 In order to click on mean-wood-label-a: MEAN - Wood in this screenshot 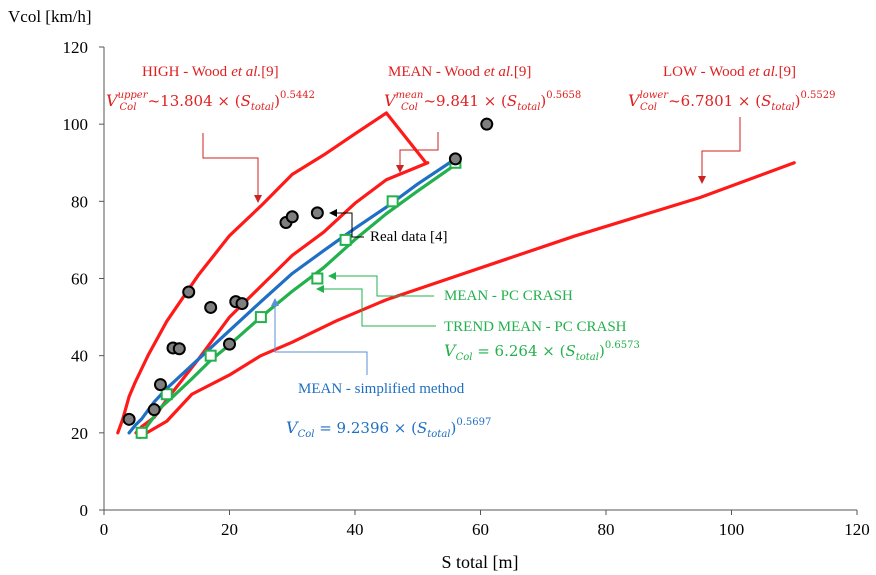, I will do `click(434, 72)`.